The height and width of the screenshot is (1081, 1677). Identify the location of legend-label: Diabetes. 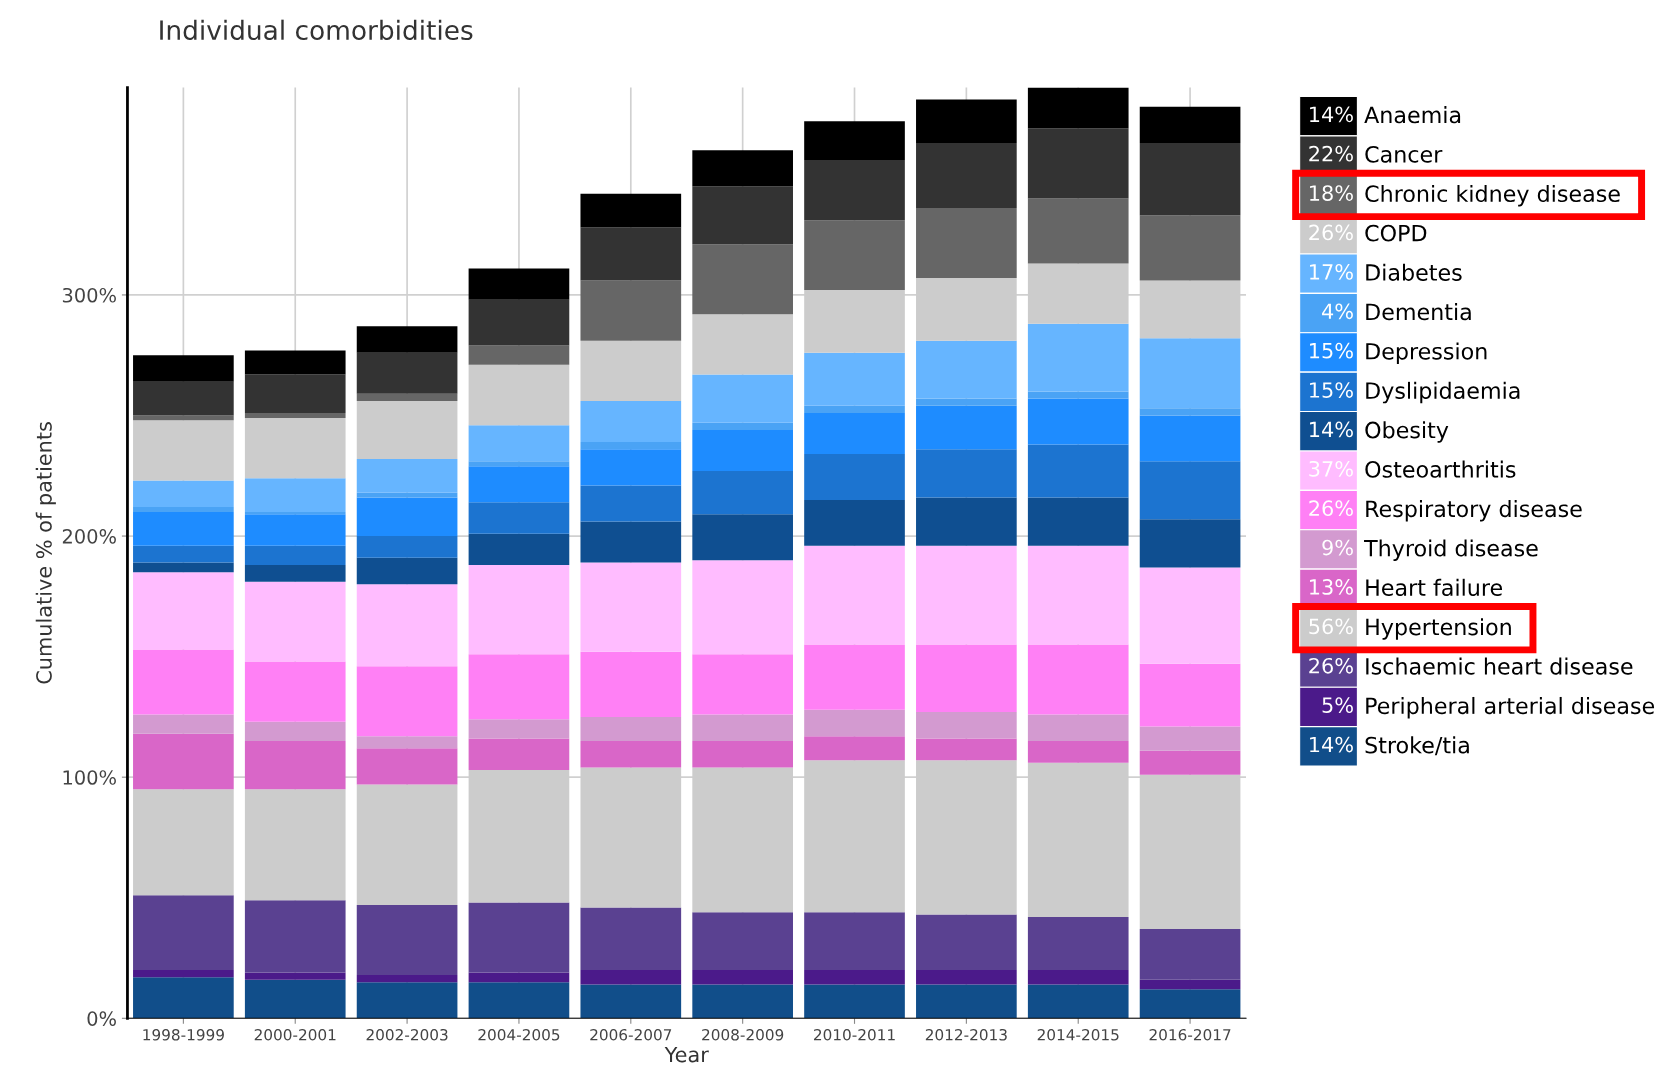
(1414, 272).